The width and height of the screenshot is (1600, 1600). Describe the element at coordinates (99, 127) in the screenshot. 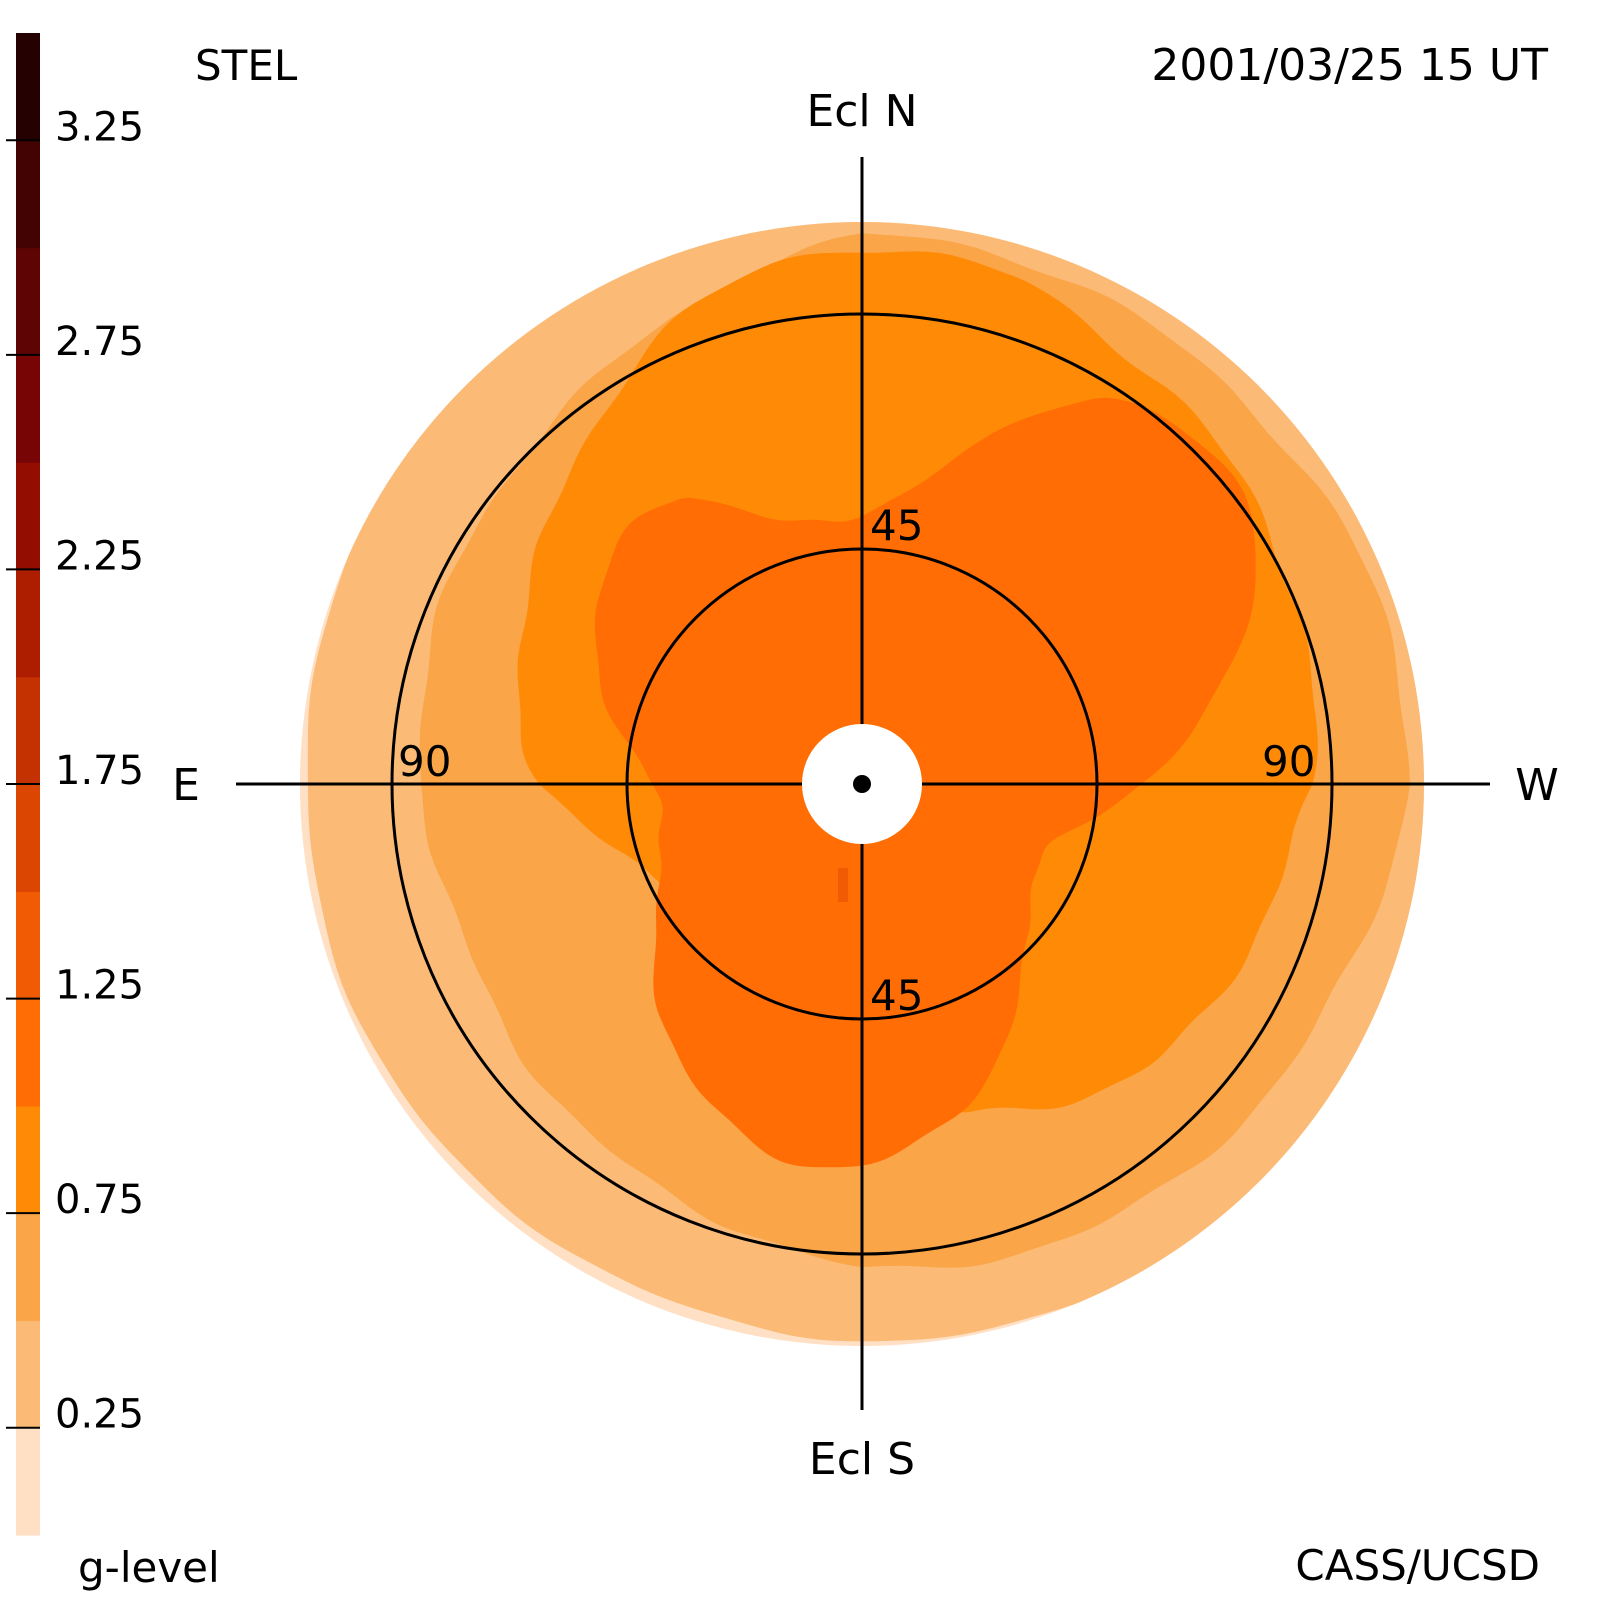

I see `colorbar-tick-label: 3.25` at that location.